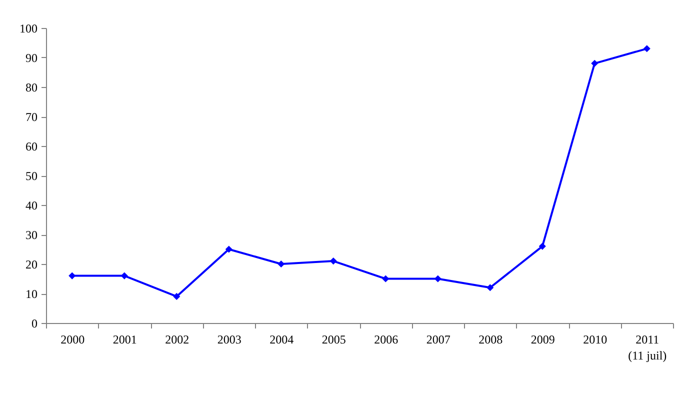 This screenshot has height=396, width=690. Describe the element at coordinates (438, 339) in the screenshot. I see `x-tick-label: 2007` at that location.